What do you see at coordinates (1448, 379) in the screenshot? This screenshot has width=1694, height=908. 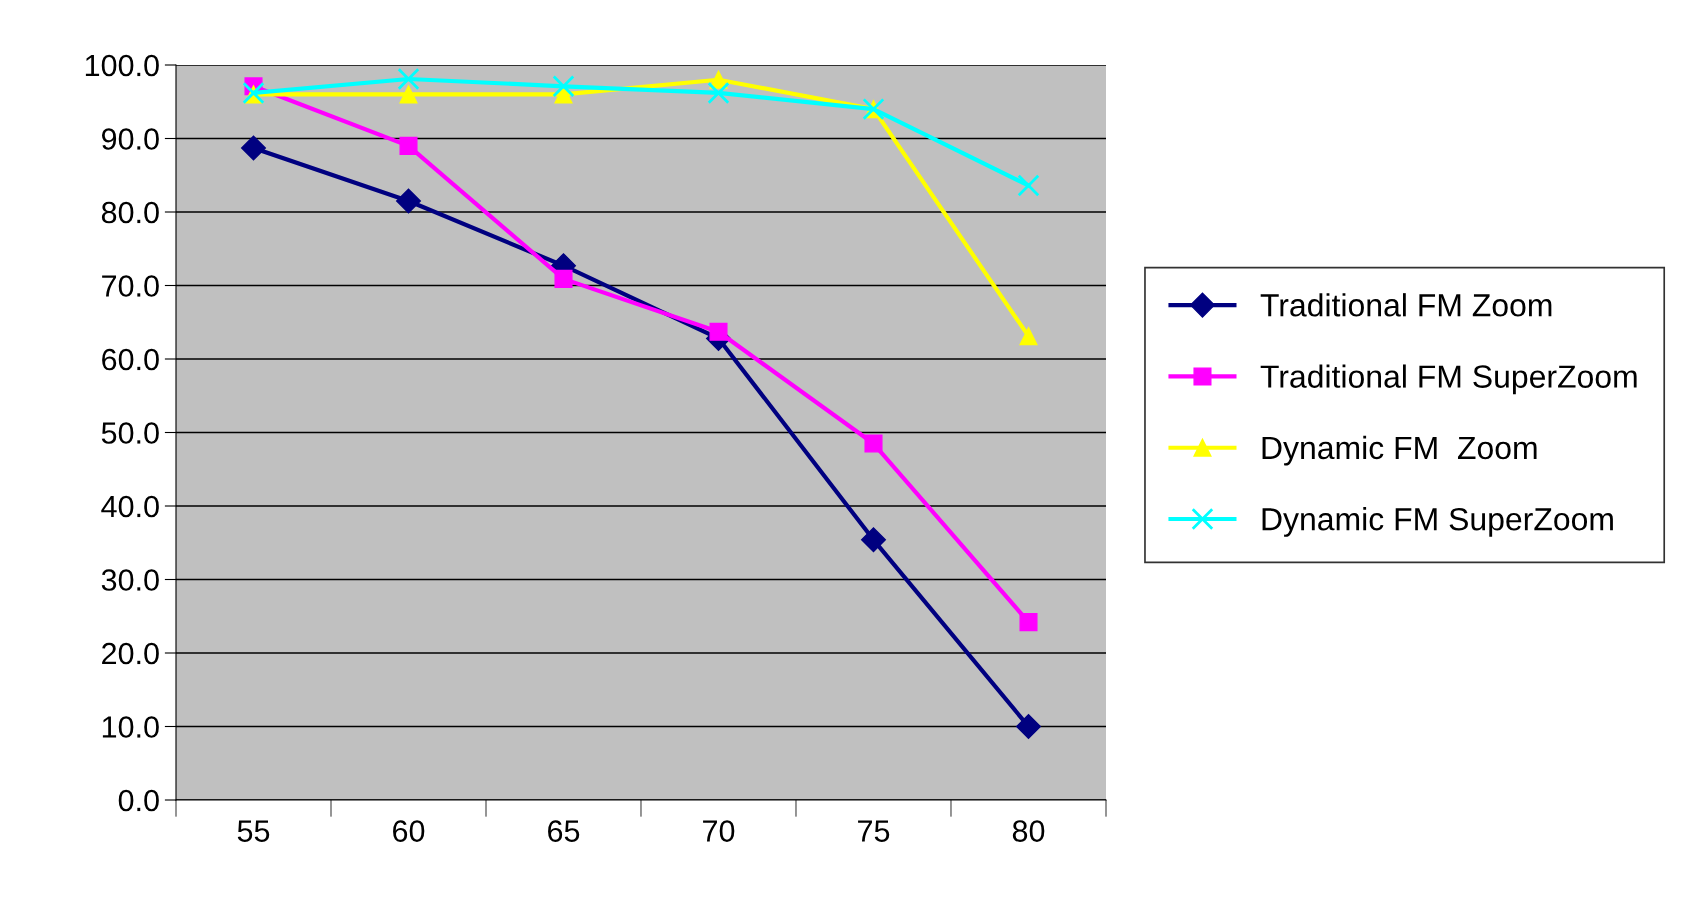 I see `legend-label: Traditional FM SuperZoom` at bounding box center [1448, 379].